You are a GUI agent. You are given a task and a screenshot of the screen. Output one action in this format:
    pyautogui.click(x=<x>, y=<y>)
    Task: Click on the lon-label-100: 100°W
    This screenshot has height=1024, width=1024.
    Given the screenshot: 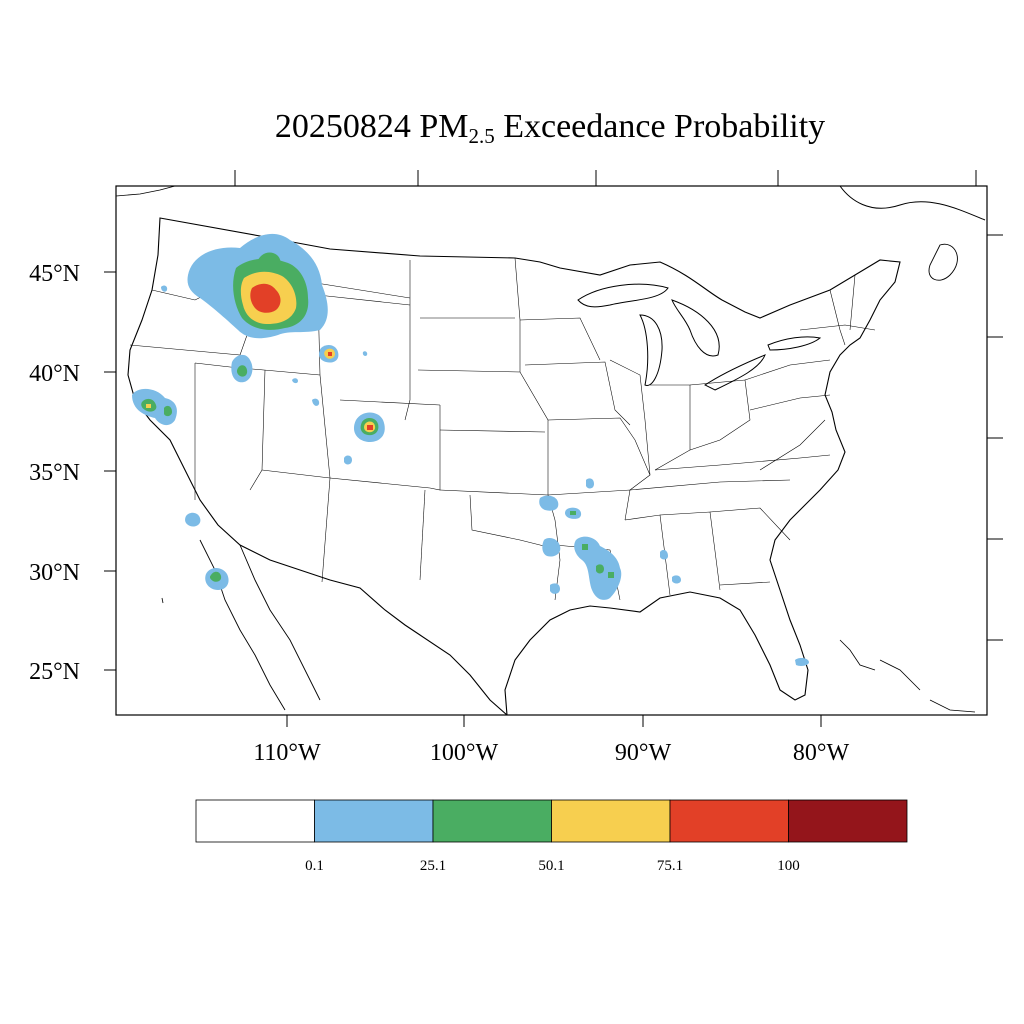 What is the action you would take?
    pyautogui.click(x=464, y=753)
    